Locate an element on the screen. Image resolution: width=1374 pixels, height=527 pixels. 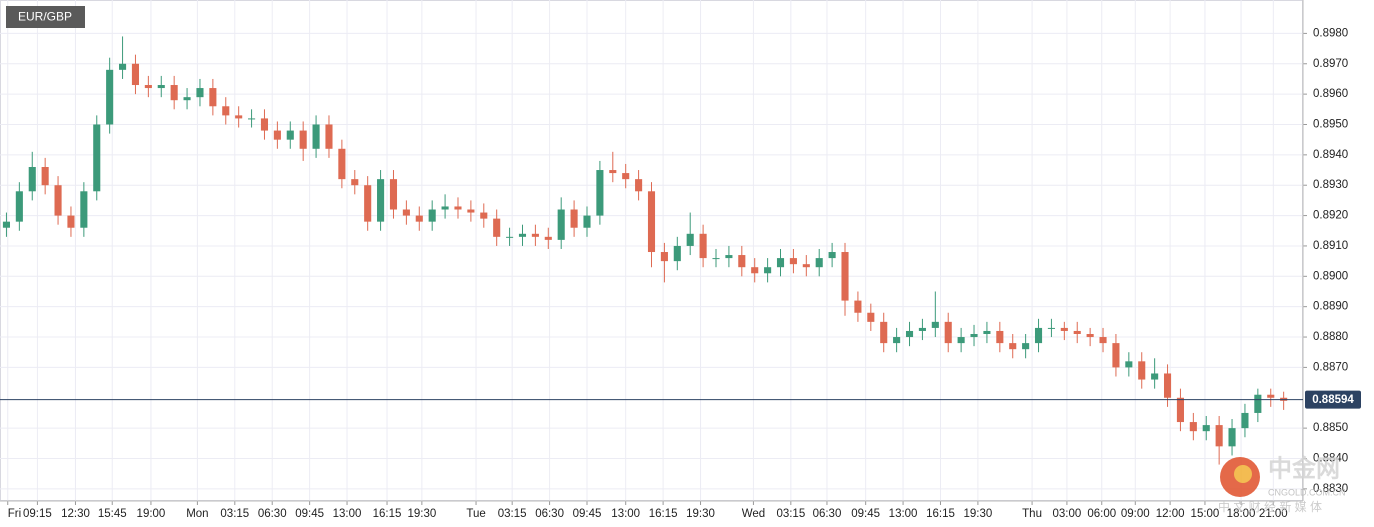
x-tick-label: 03:00 is located at coordinates (1067, 514).